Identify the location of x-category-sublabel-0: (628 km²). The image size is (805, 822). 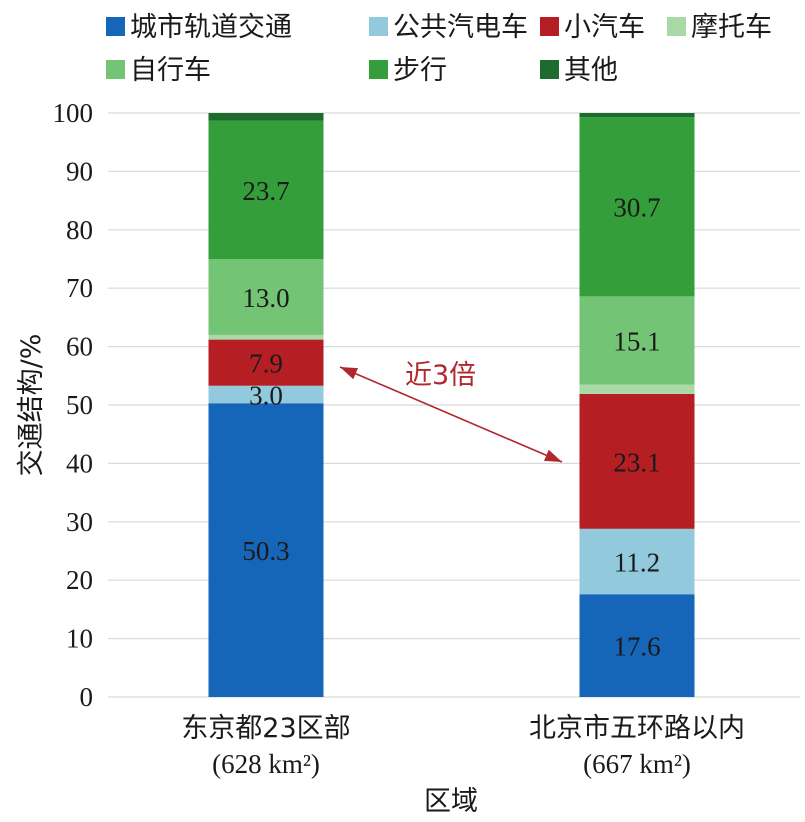
(266, 764).